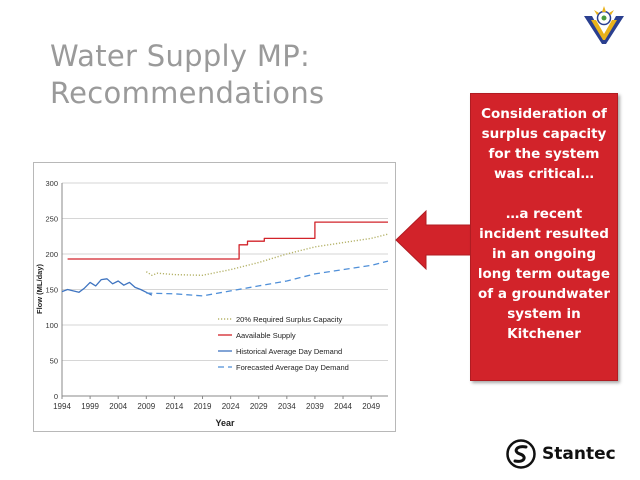  Describe the element at coordinates (51, 290) in the screenshot. I see `y-tick-label: 150` at that location.